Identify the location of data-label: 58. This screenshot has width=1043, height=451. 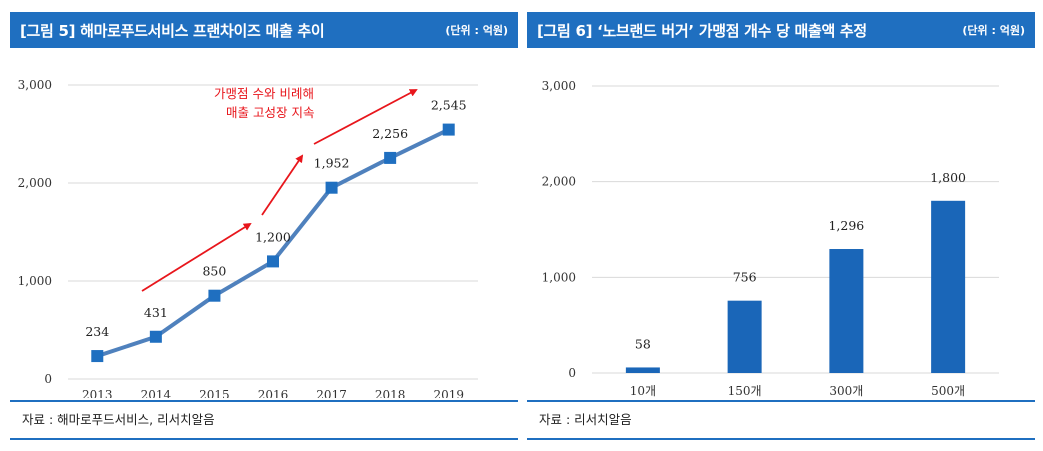
(643, 343).